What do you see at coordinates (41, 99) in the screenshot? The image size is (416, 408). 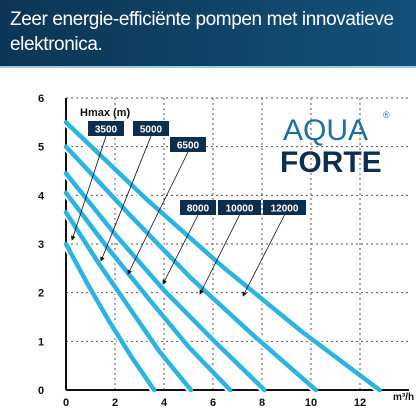 I see `y-tick-label: 6` at bounding box center [41, 99].